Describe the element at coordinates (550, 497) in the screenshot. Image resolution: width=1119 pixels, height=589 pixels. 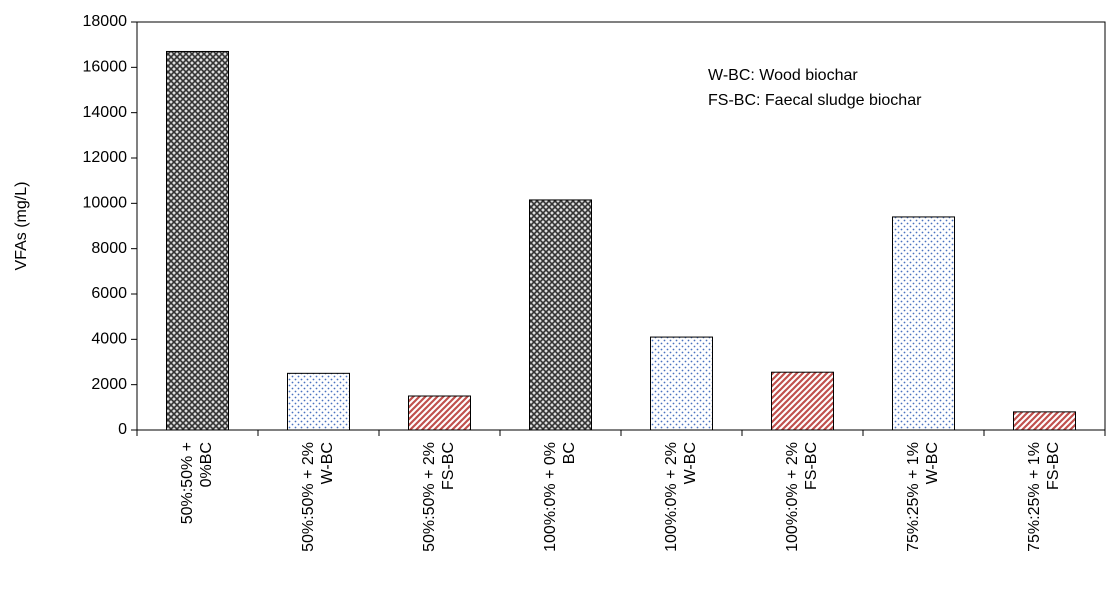
I see `x-tick-label: 100%:0% + 0%` at that location.